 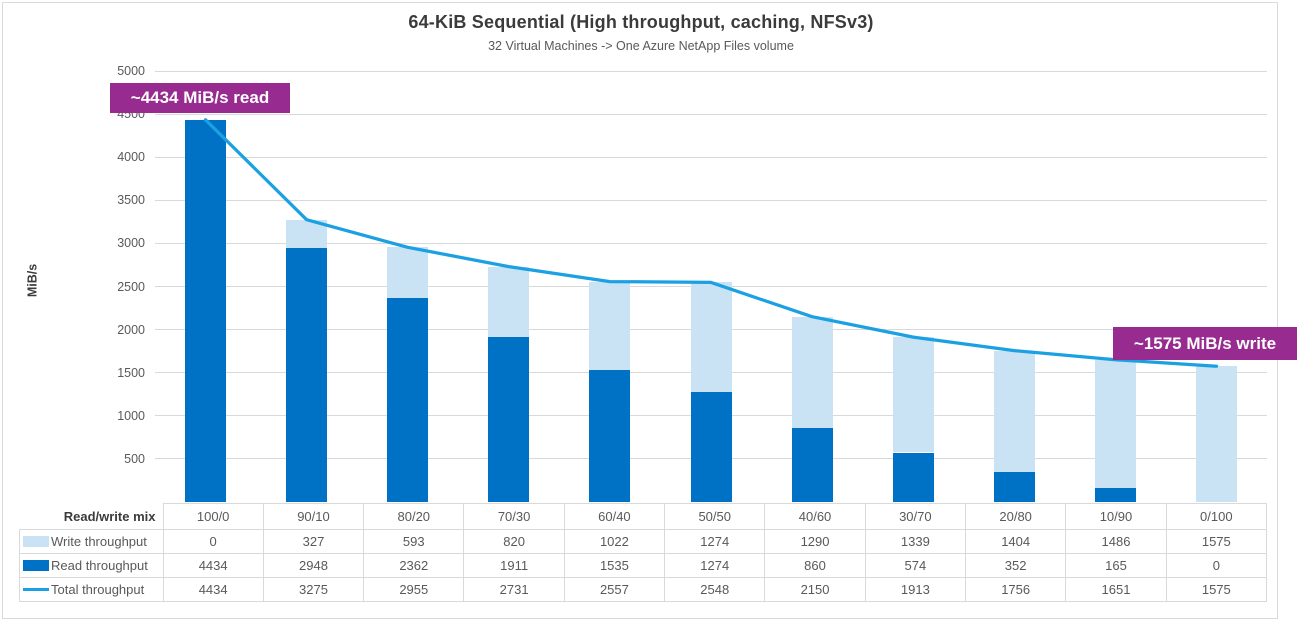 I want to click on value-cell: 1756, so click(x=1015, y=589).